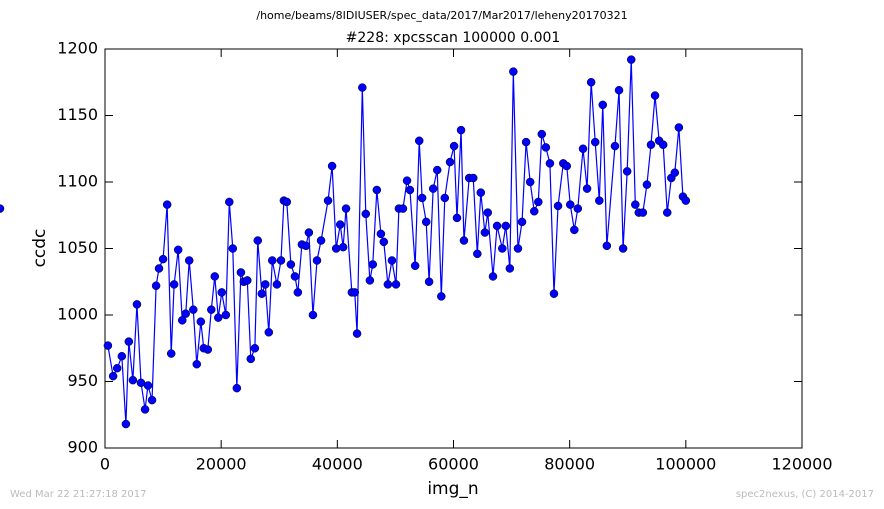 This screenshot has height=509, width=884. I want to click on y-tick-label: 1100, so click(77, 181).